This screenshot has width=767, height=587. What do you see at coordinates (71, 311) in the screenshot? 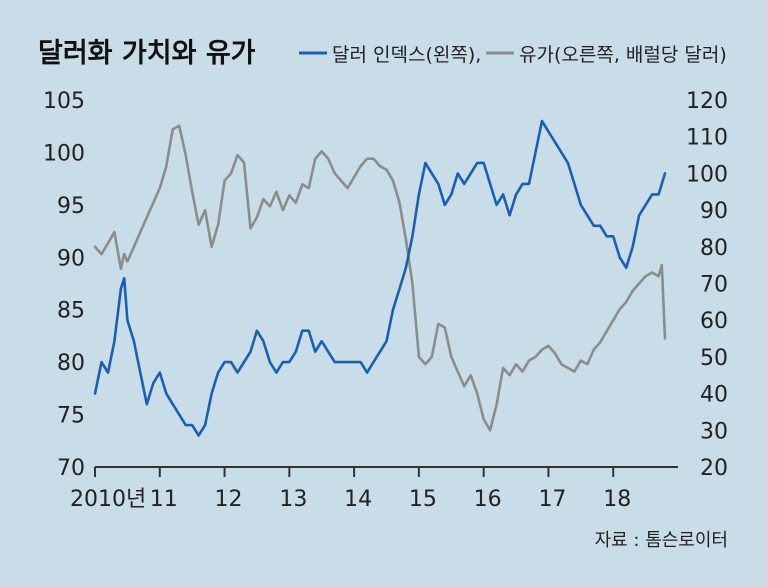
I see `left-tick-label: 85` at bounding box center [71, 311].